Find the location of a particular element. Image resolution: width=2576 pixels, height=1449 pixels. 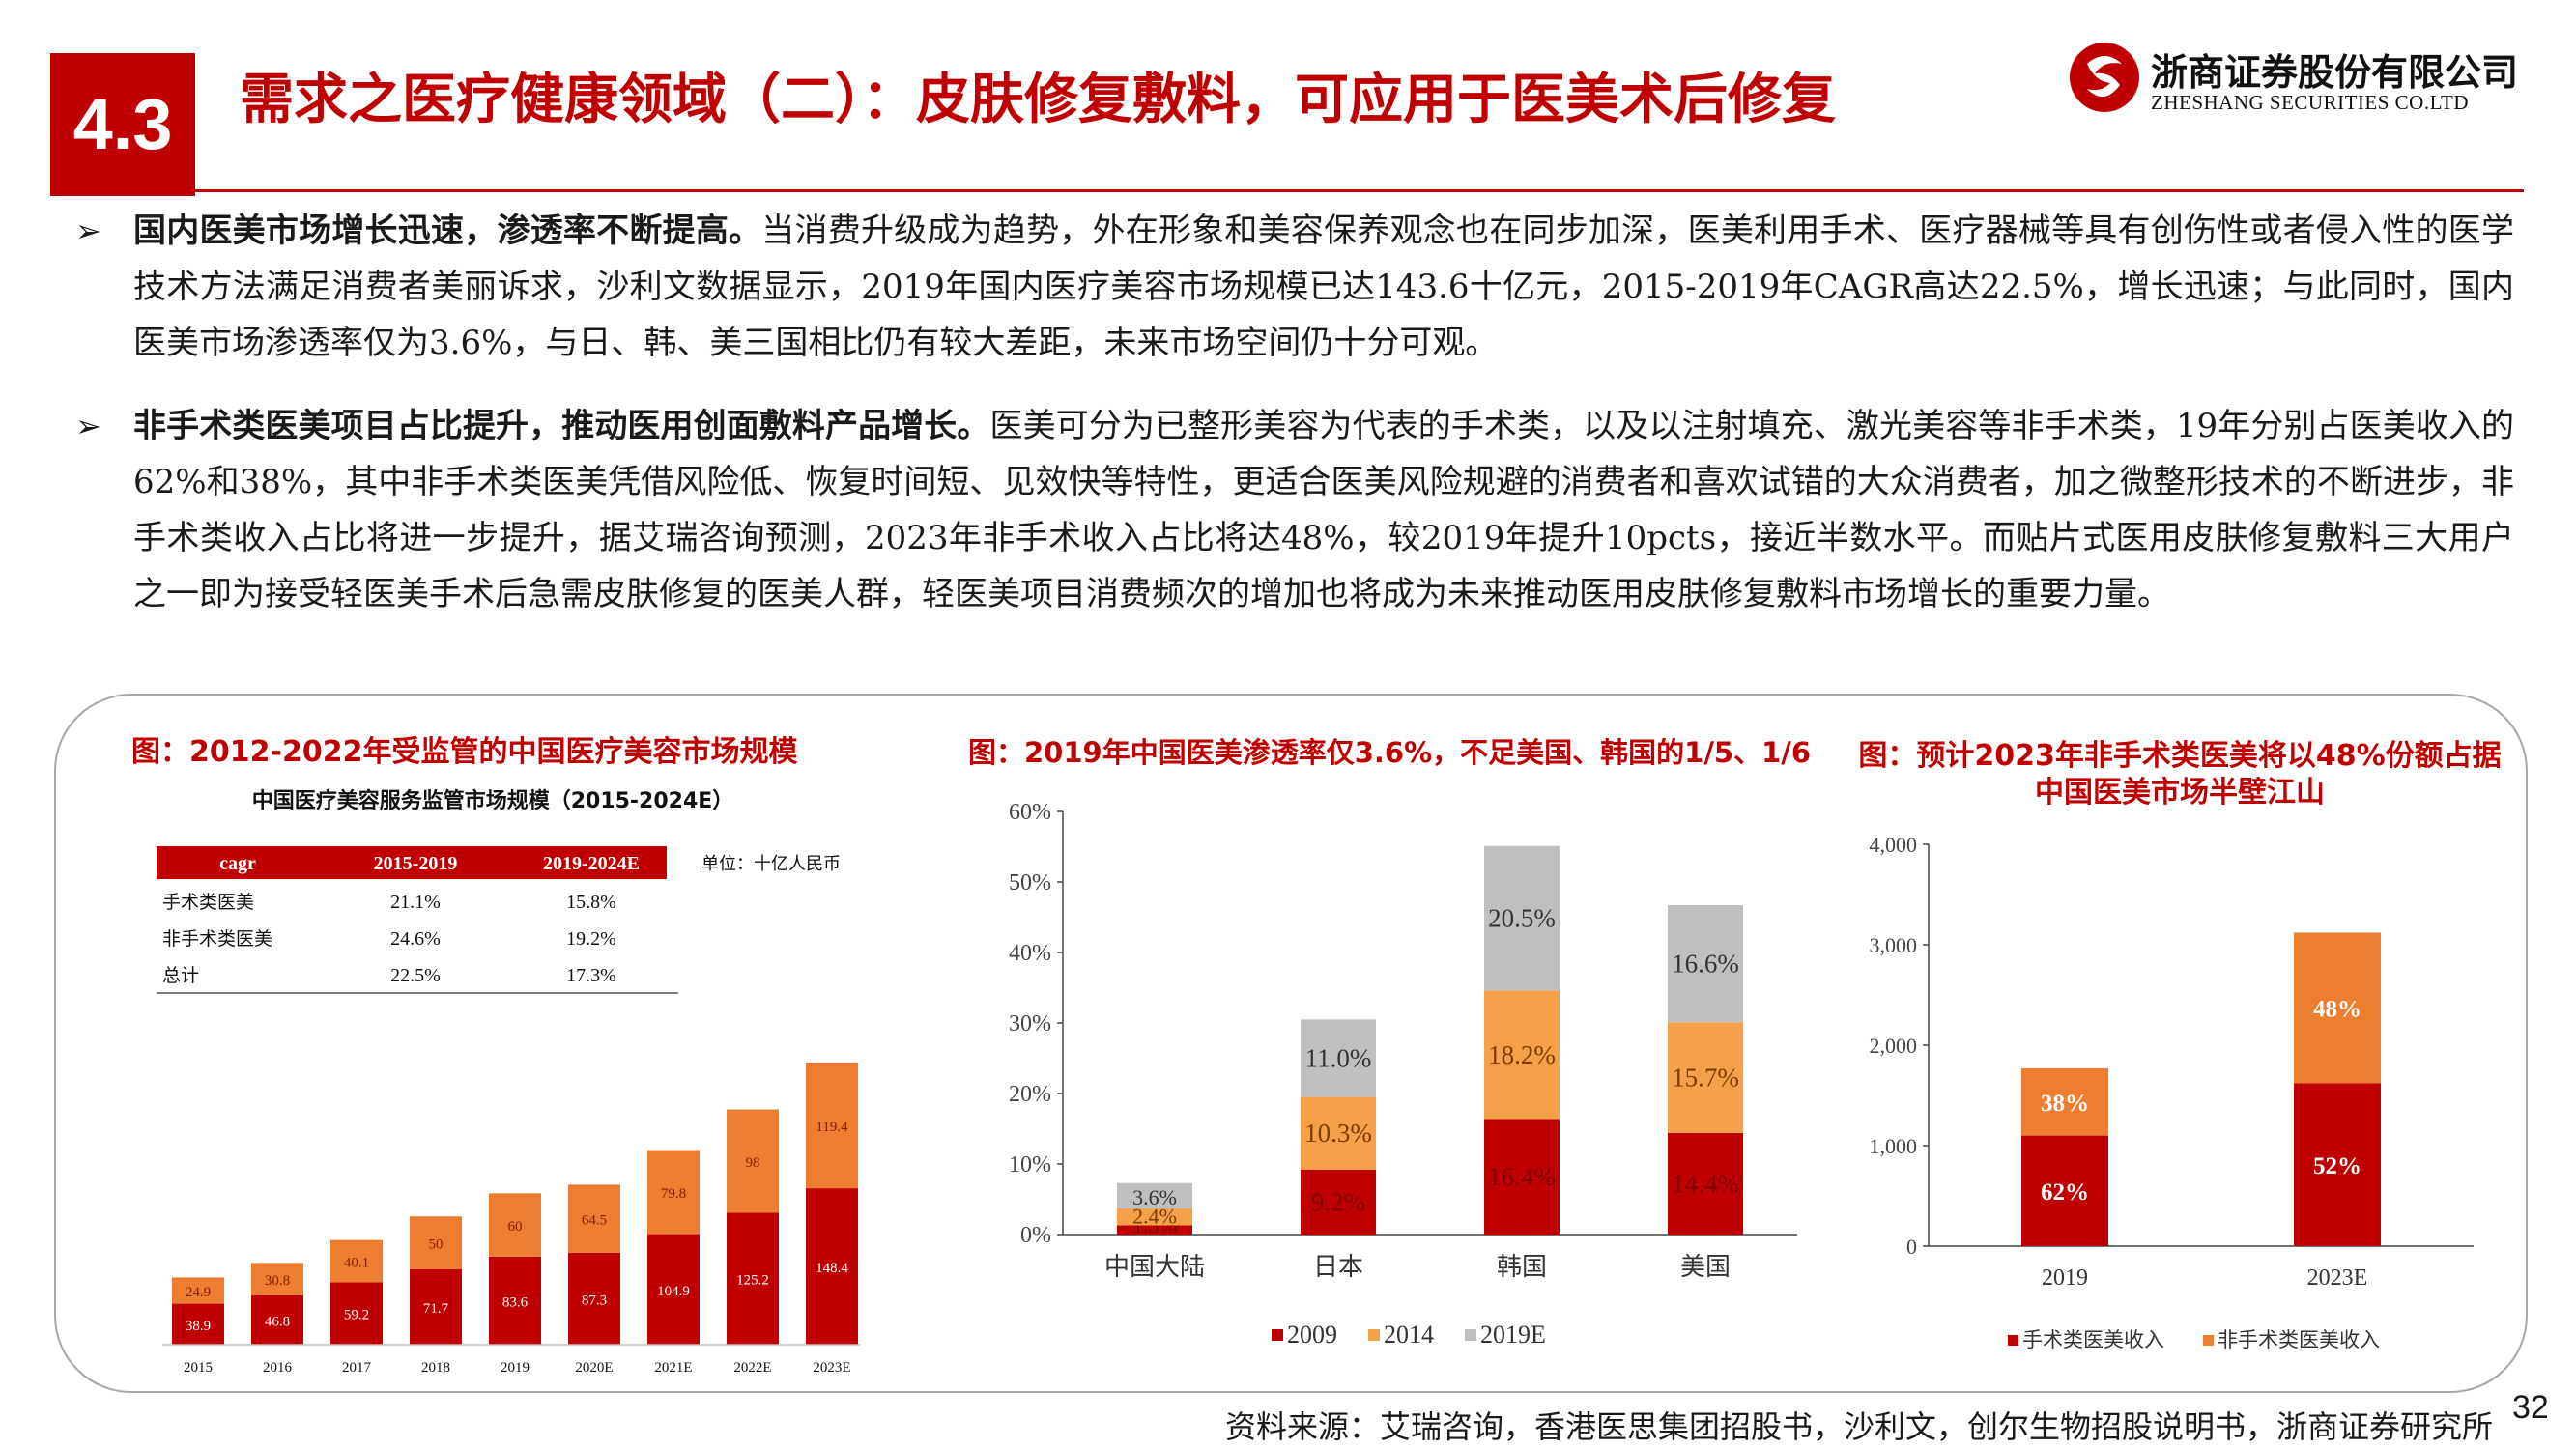

y-tick-label: 10% is located at coordinates (1030, 1165).